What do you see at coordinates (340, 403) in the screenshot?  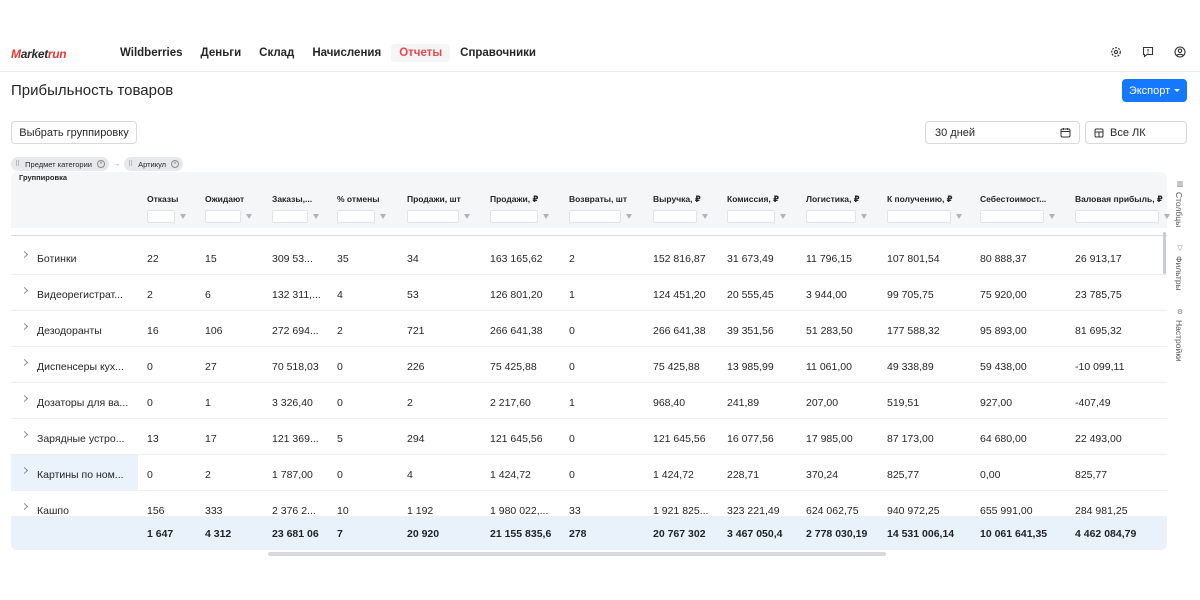 I see `table-cell: 0` at bounding box center [340, 403].